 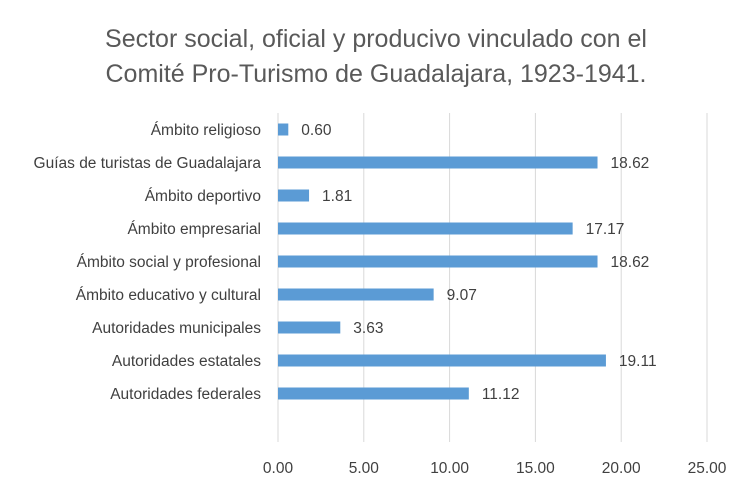 What do you see at coordinates (364, 468) in the screenshot?
I see `x-tick-label: 5.00` at bounding box center [364, 468].